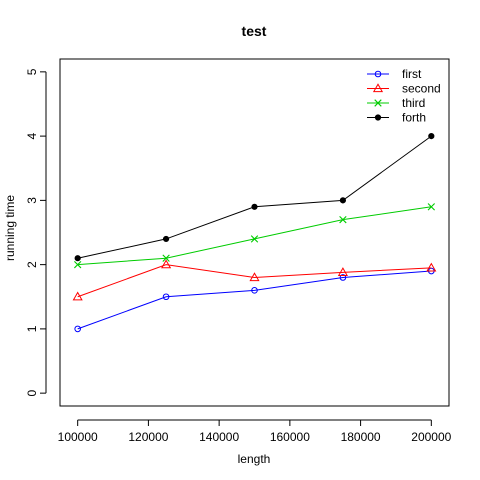 This screenshot has width=480, height=480. Describe the element at coordinates (32, 200) in the screenshot. I see `y-tick-label: 3` at that location.